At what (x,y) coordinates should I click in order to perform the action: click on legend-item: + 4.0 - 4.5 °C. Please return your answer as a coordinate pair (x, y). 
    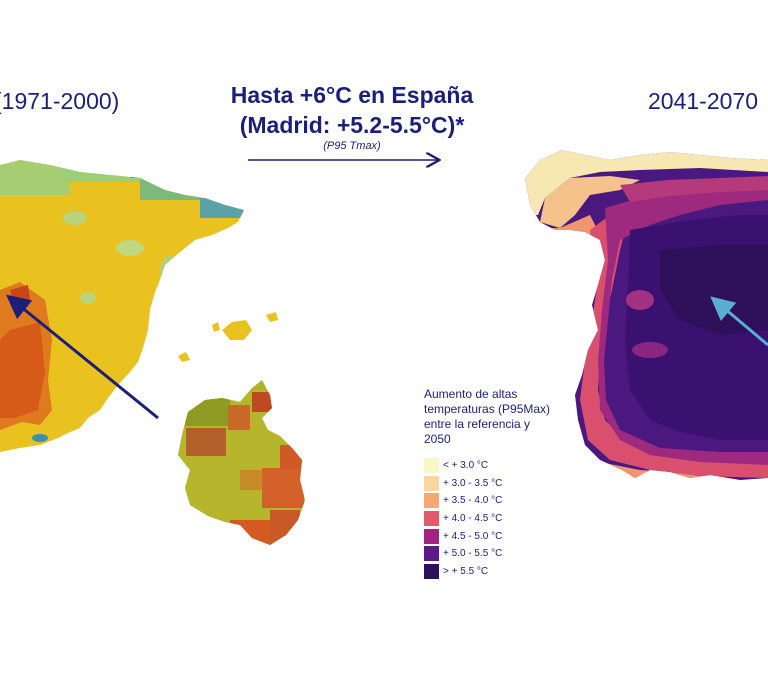
    Looking at the image, I should click on (489, 519).